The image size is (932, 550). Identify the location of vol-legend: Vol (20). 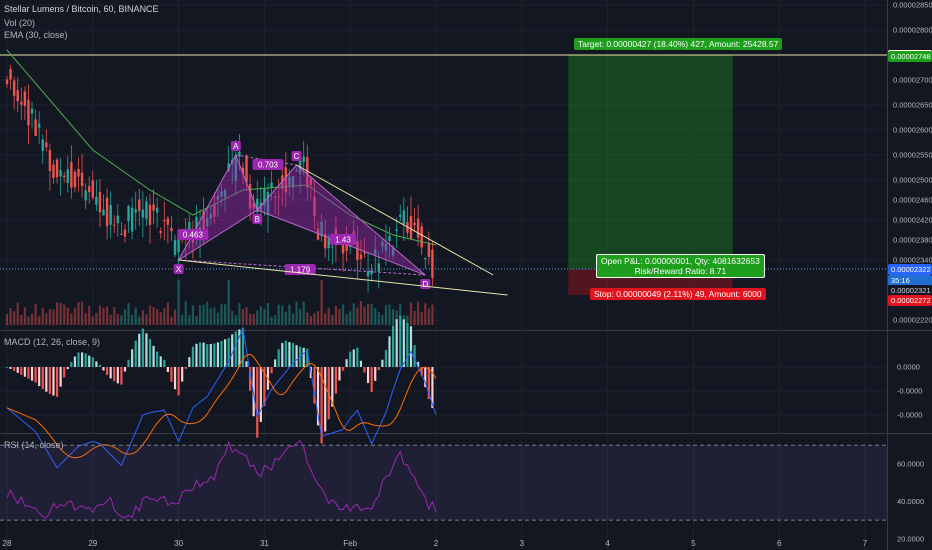
(20, 23).